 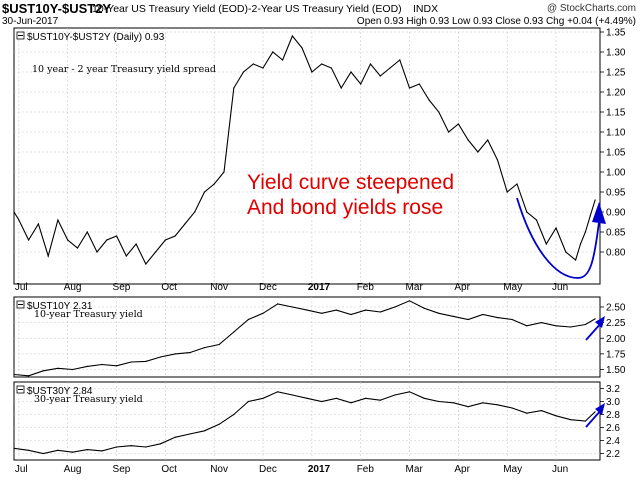 What do you see at coordinates (616, 173) in the screenshot?
I see `y-tick-label: 1.00` at bounding box center [616, 173].